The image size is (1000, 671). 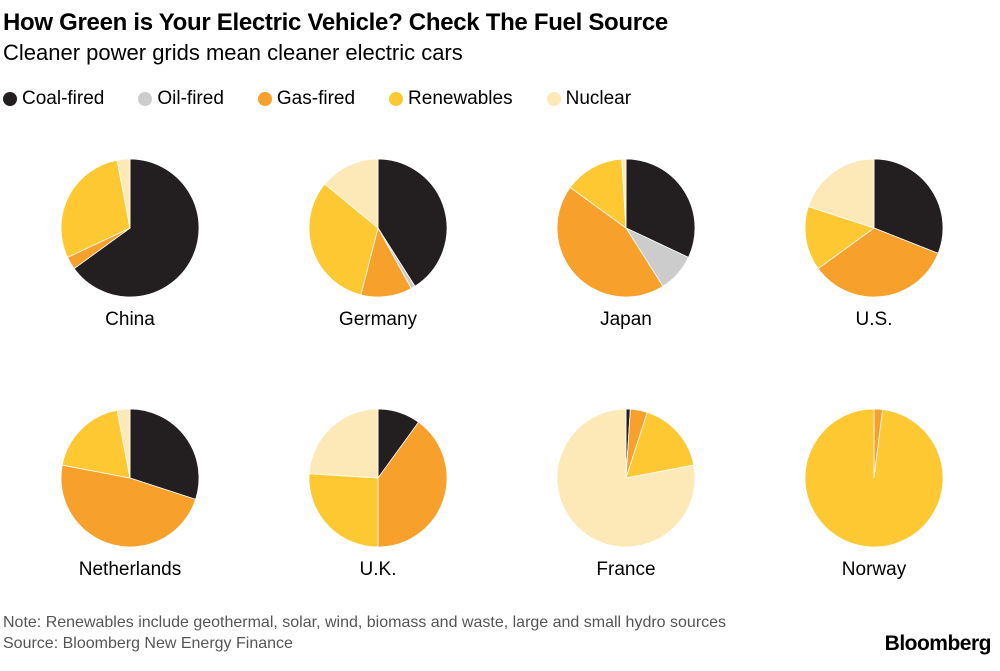 What do you see at coordinates (938, 643) in the screenshot?
I see `bloomberg-logo: Bloomberg` at bounding box center [938, 643].